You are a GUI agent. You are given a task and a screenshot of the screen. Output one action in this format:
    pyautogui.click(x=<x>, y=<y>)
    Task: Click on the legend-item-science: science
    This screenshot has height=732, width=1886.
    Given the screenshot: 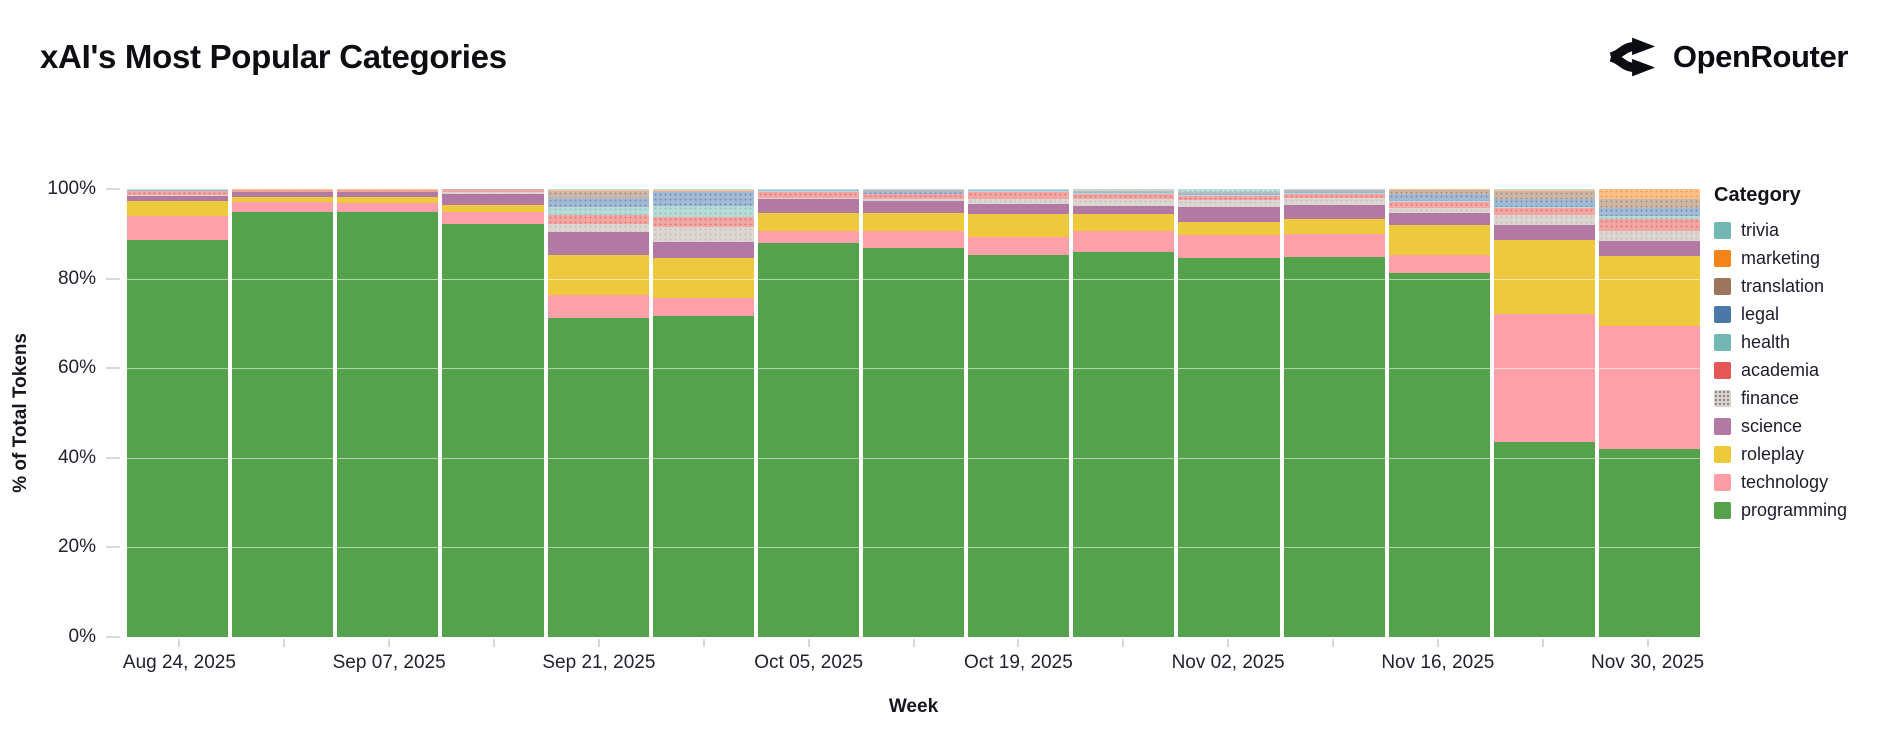 What is the action you would take?
    pyautogui.click(x=1794, y=426)
    